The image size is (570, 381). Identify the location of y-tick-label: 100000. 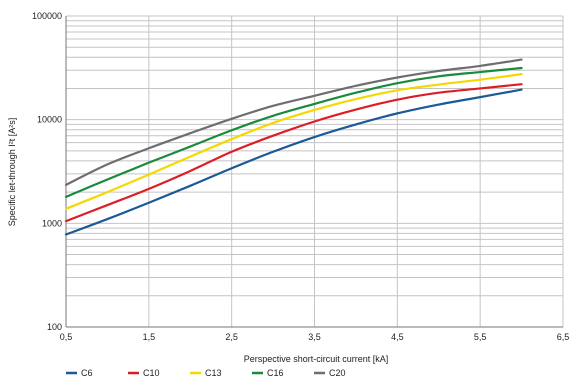
(47, 16).